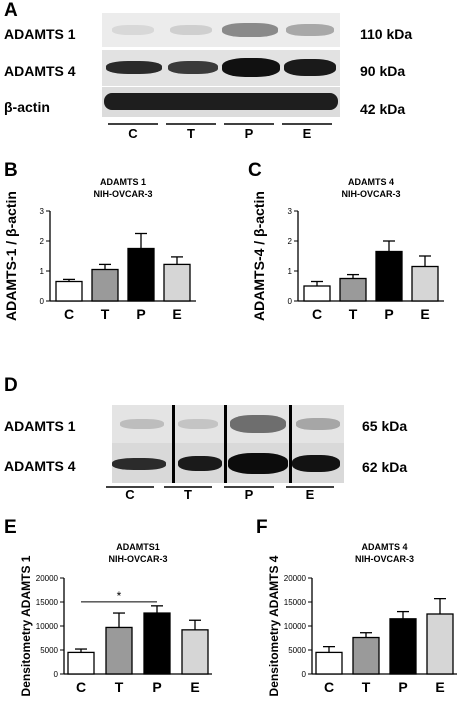  What do you see at coordinates (385, 426) in the screenshot?
I see `blot-d-kda-1: 65 kDa` at bounding box center [385, 426].